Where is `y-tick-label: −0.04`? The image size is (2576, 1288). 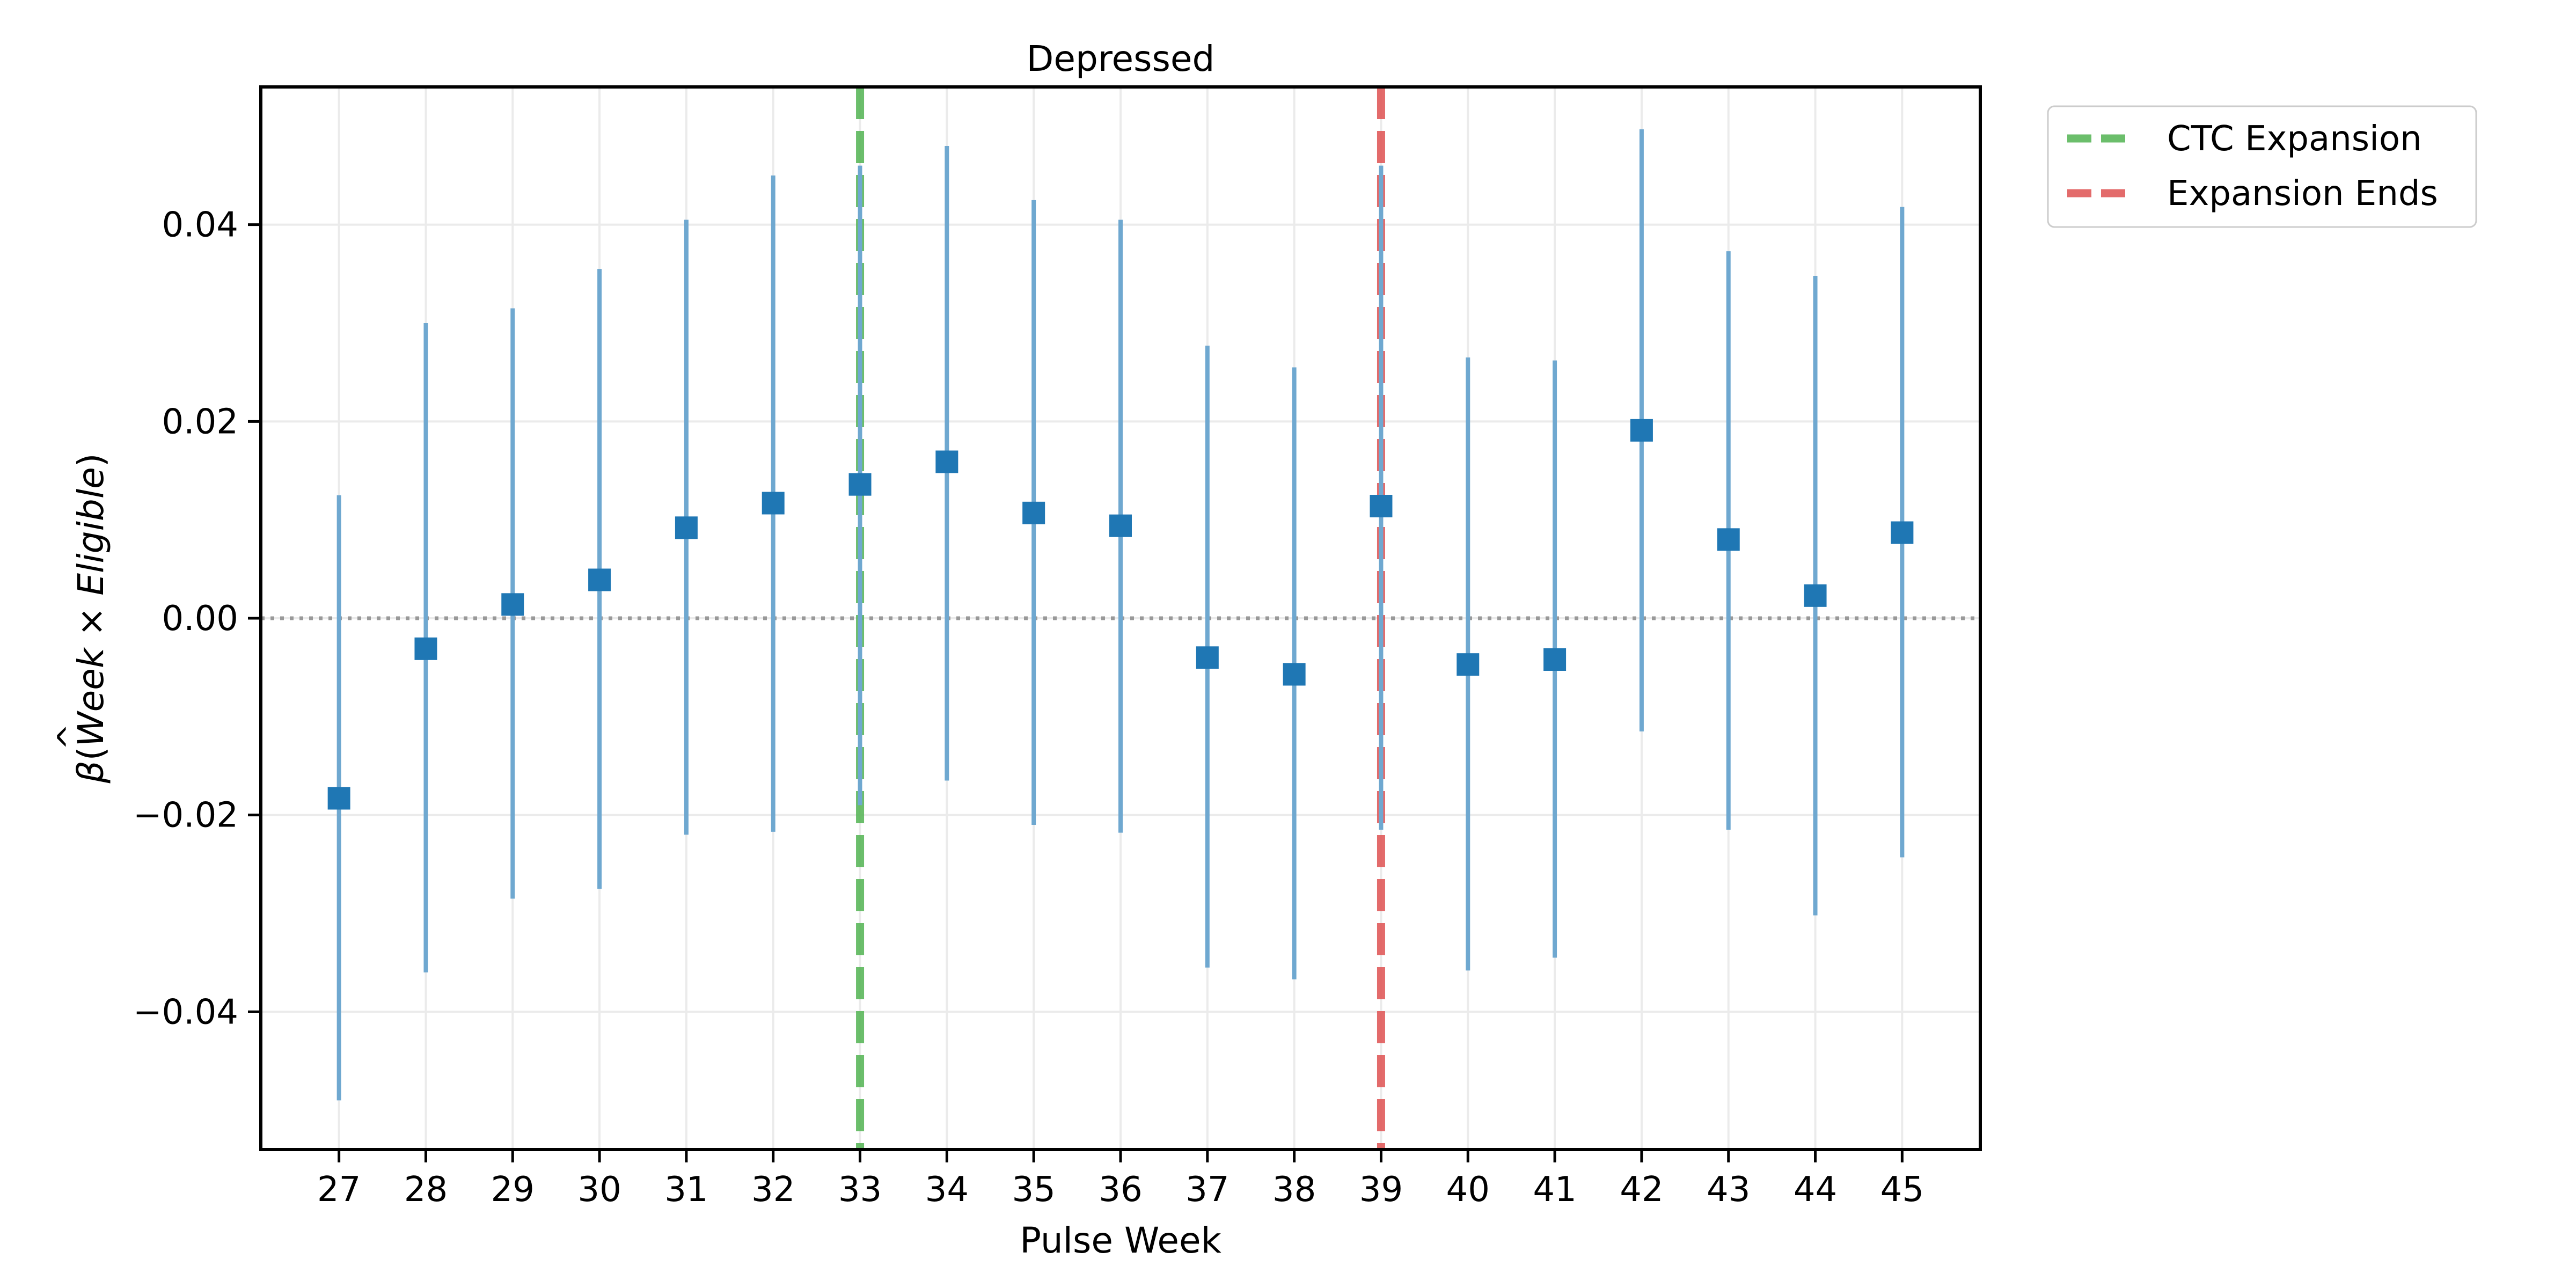
y-tick-label: −0.04 is located at coordinates (185, 1012).